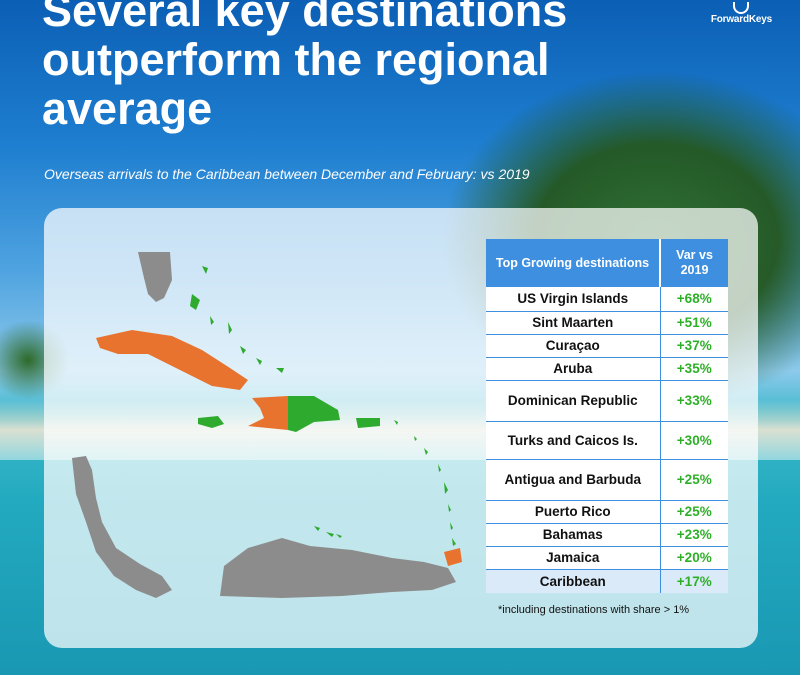  Describe the element at coordinates (694, 558) in the screenshot. I see `destination-var: +20%` at that location.